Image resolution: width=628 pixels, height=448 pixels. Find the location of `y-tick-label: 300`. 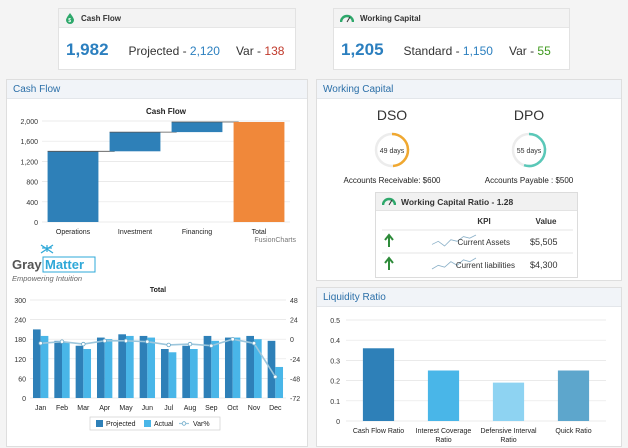

y-tick-label: 300 is located at coordinates (20, 301).